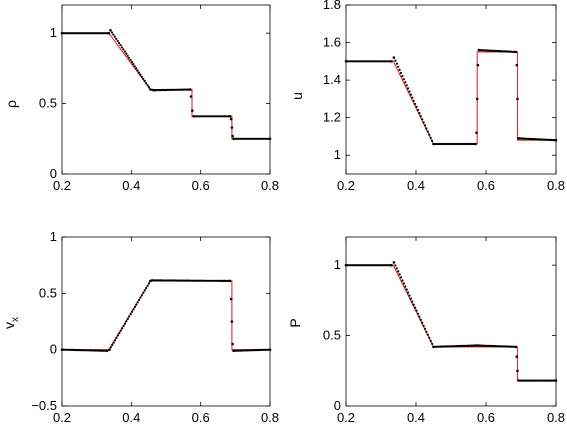 The image size is (567, 425). What do you see at coordinates (297, 96) in the screenshot?
I see `y-axis-label: u` at bounding box center [297, 96].